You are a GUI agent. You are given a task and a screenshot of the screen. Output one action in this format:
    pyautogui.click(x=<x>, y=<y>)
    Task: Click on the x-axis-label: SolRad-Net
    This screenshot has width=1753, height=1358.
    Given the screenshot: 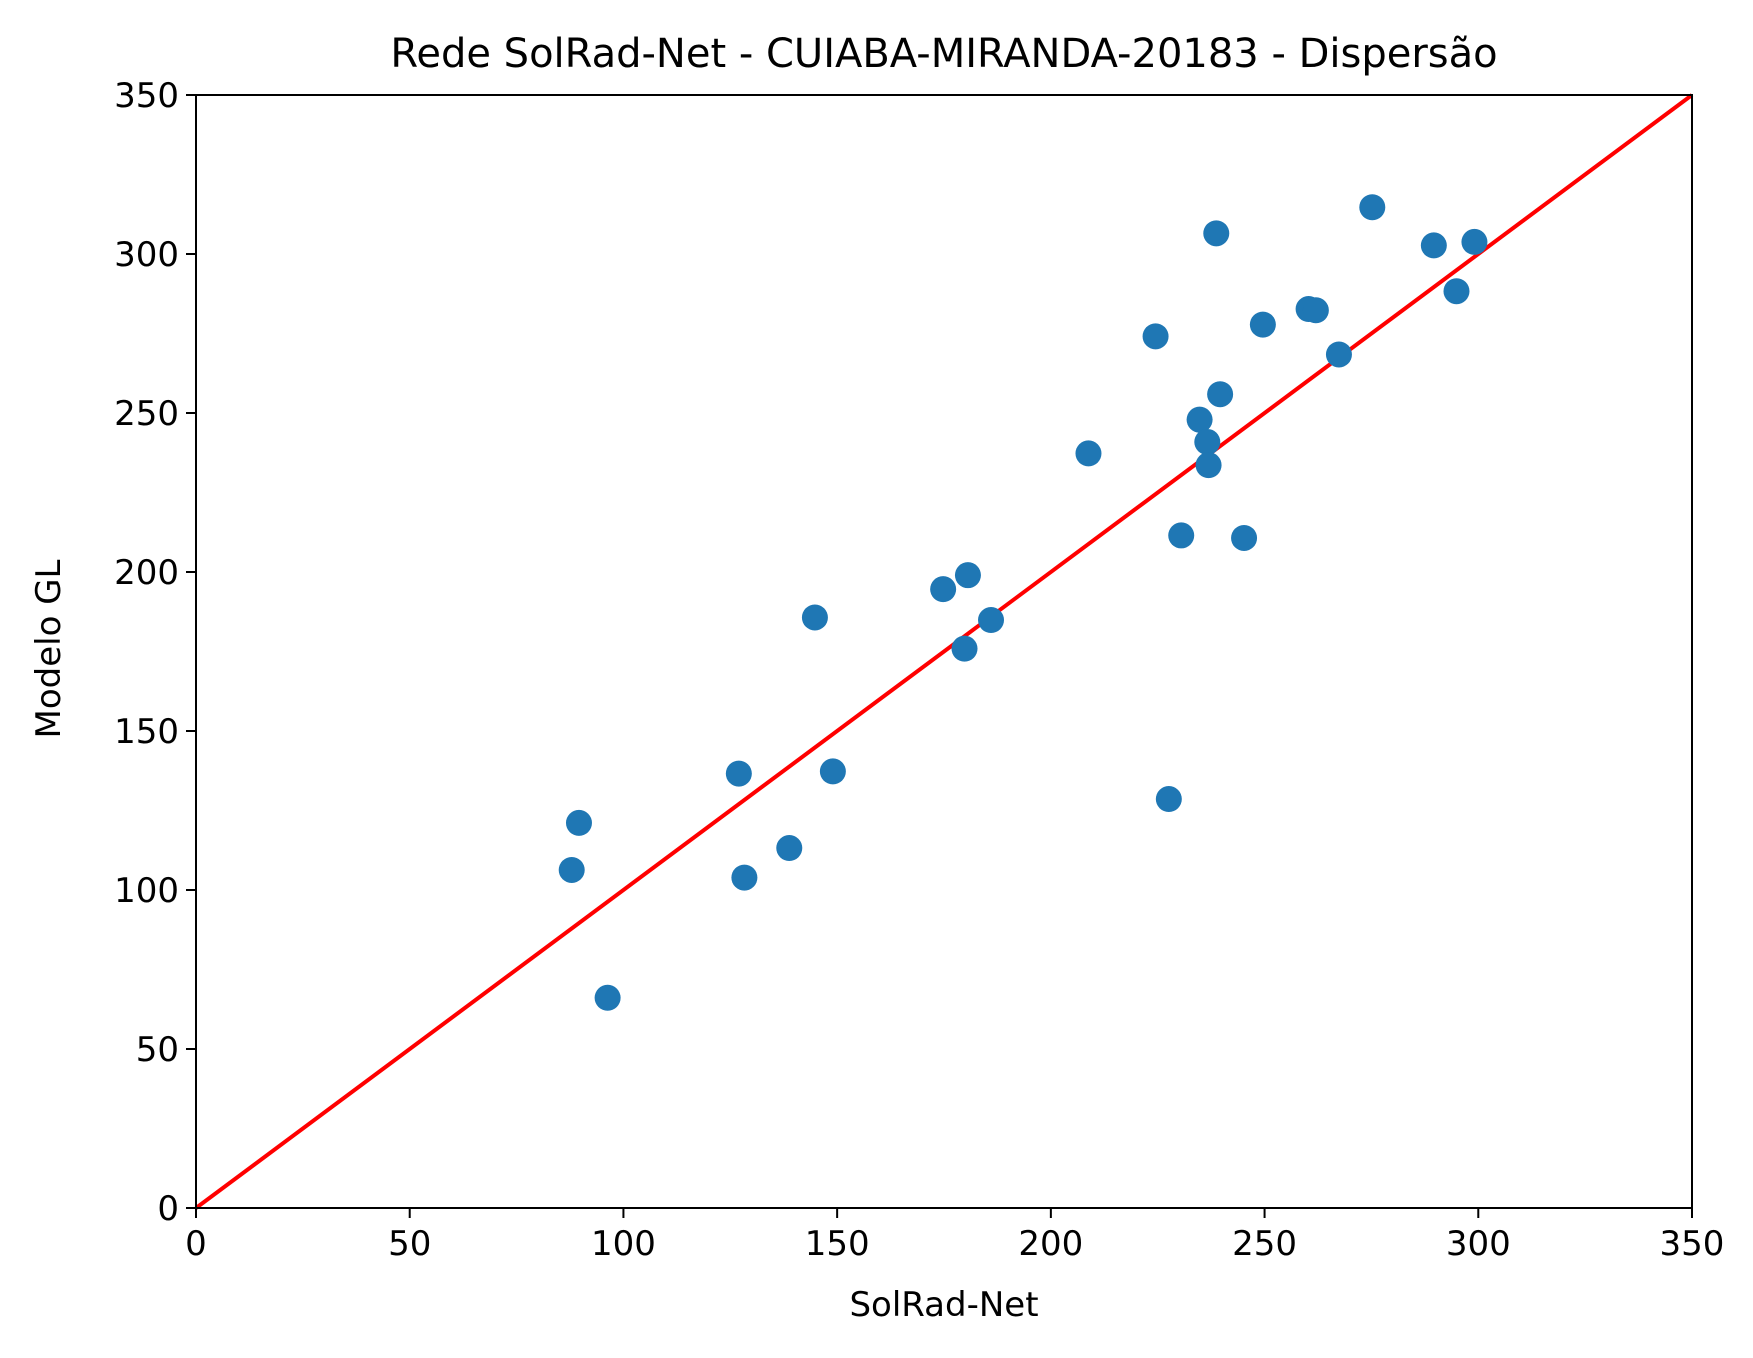 What is the action you would take?
    pyautogui.click(x=943, y=1305)
    